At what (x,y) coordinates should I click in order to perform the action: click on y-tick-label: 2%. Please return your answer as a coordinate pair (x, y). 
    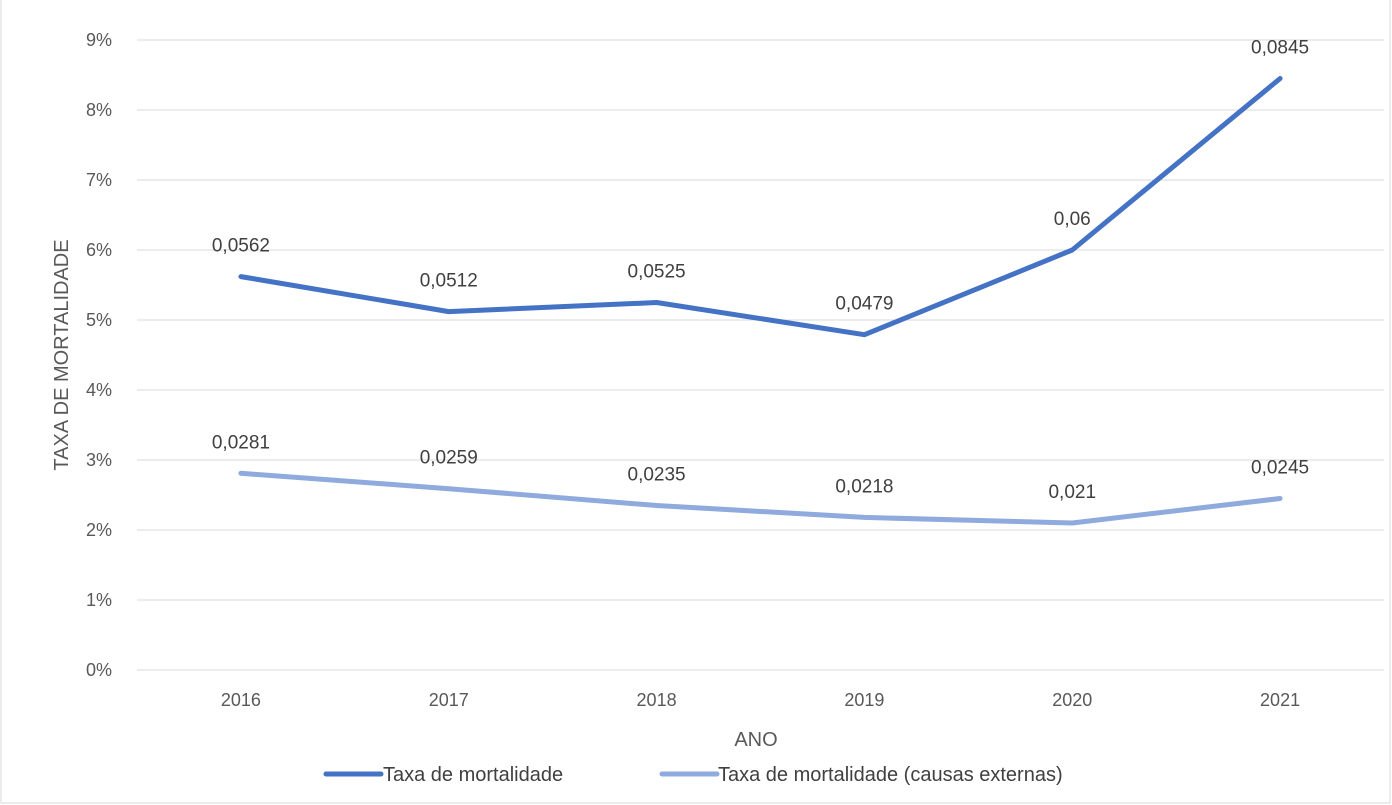
    Looking at the image, I should click on (99, 530).